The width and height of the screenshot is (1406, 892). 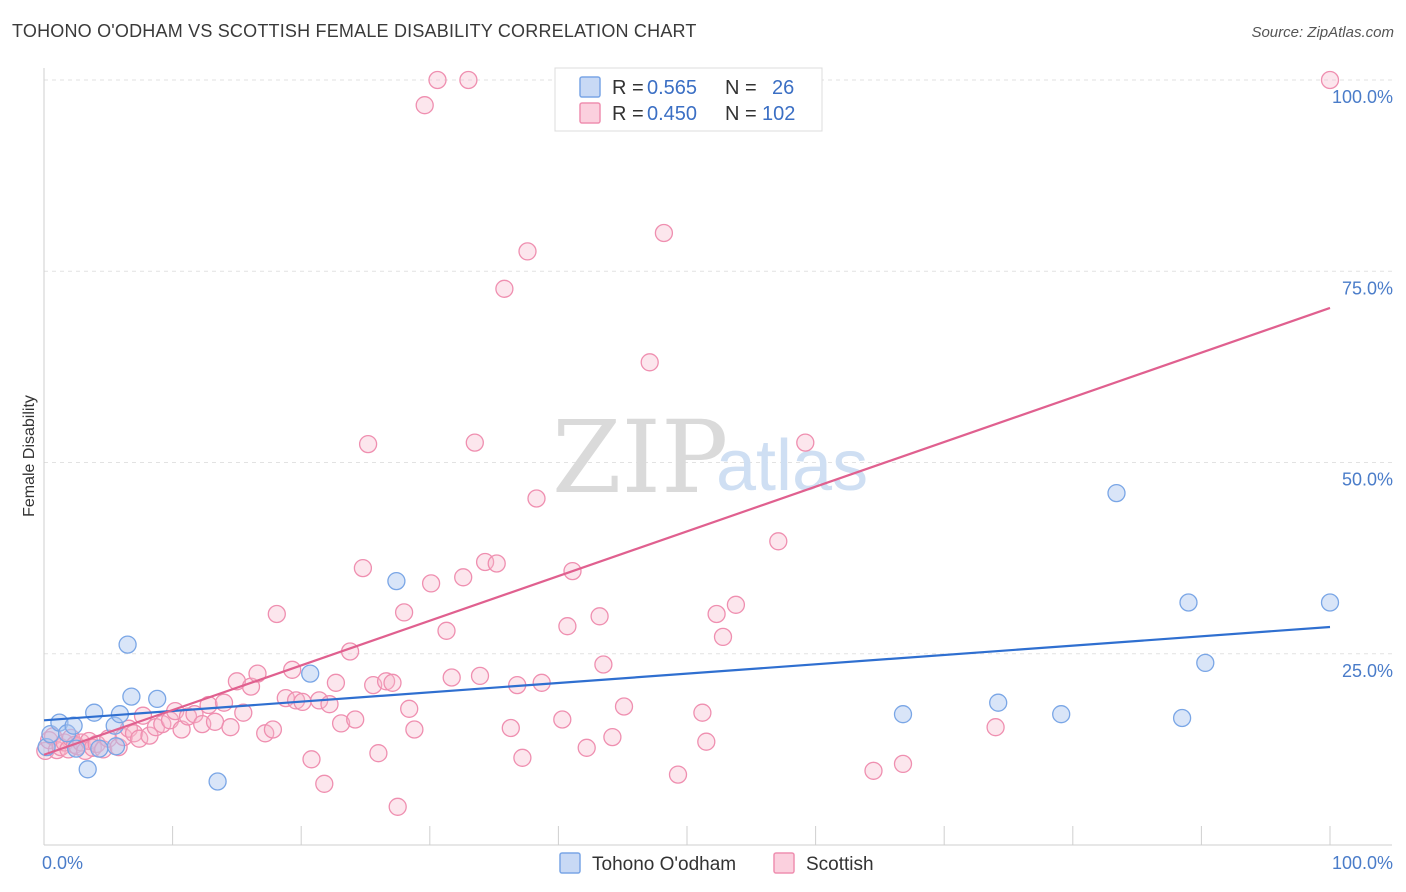 I want to click on y-tick-label: 100.0%, so click(x=1362, y=97).